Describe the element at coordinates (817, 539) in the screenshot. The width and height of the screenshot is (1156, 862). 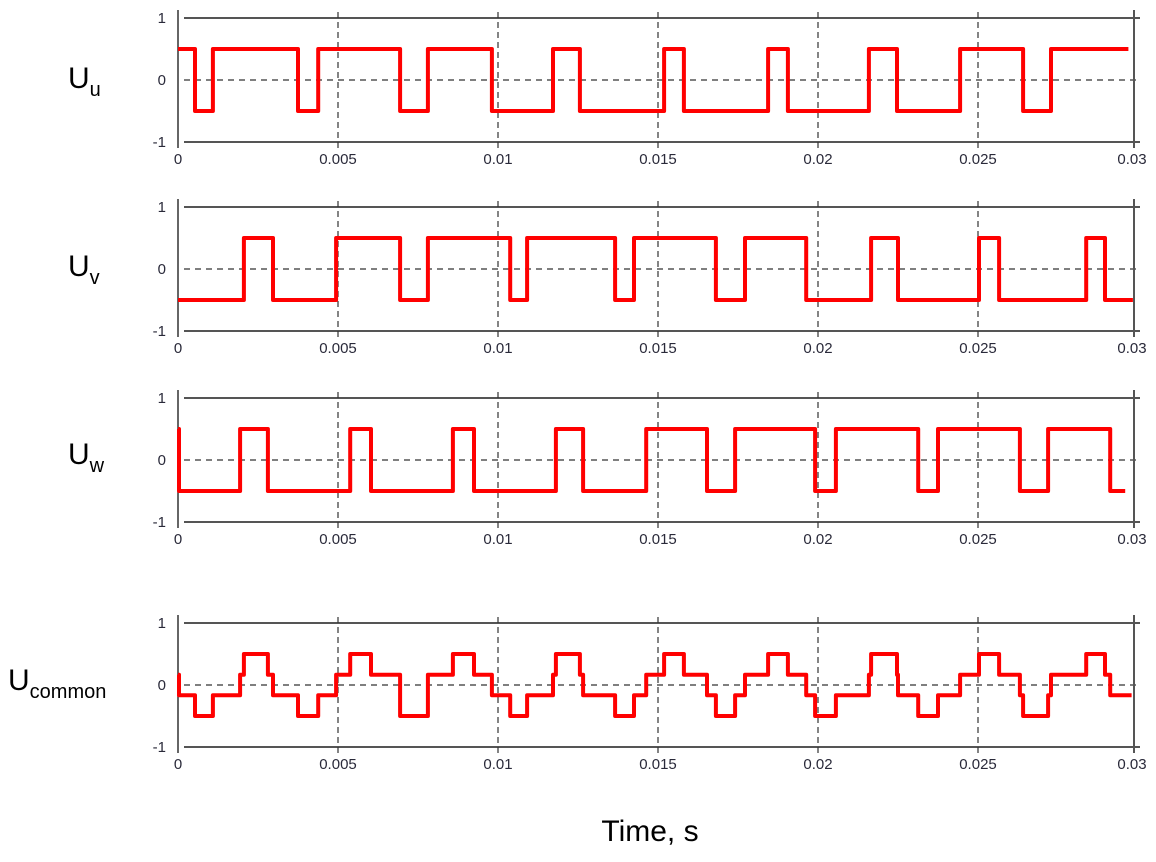
I see `panel-uw-x-tick-label: 0.02` at that location.